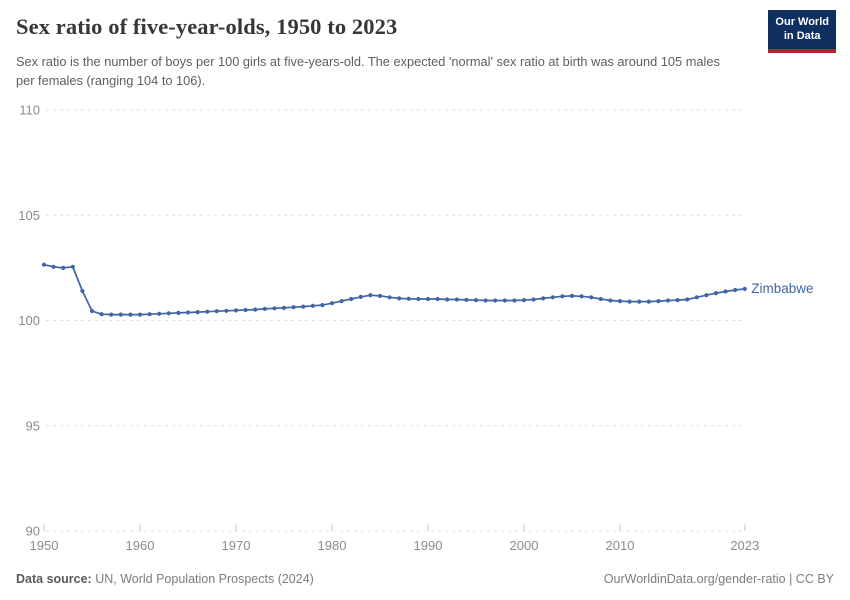  I want to click on series-label: Zimbabwe, so click(782, 288).